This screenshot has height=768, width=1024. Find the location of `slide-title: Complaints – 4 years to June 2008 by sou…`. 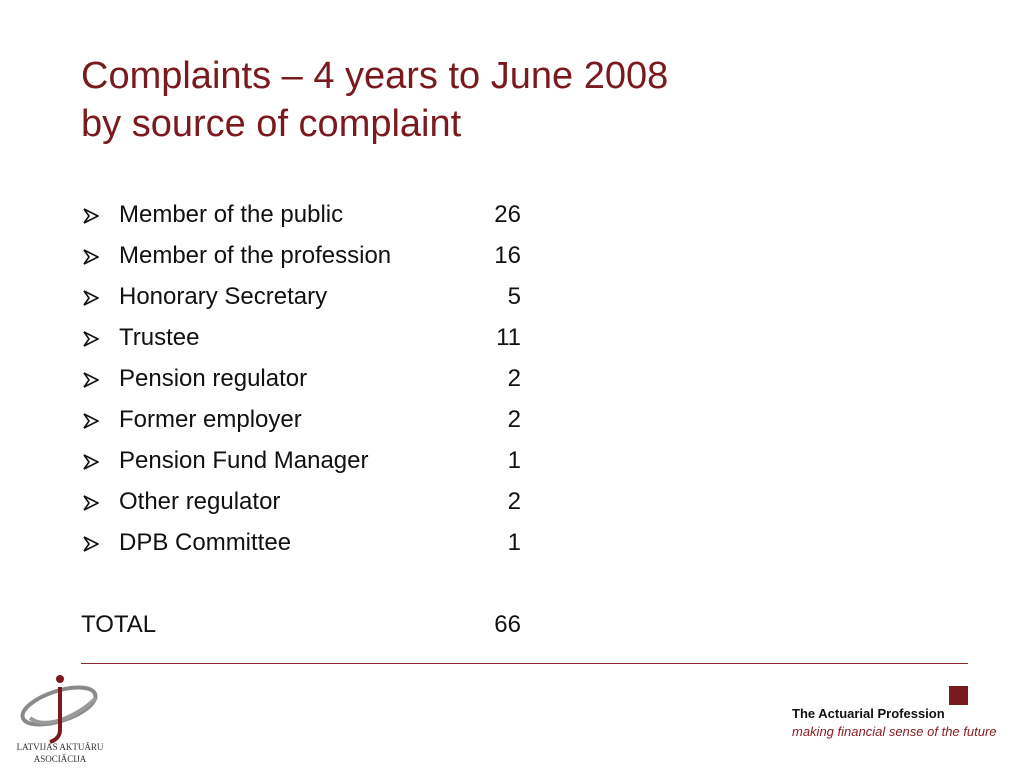

slide-title: Complaints – 4 years to June 2008 by sou… is located at coordinates (374, 100).